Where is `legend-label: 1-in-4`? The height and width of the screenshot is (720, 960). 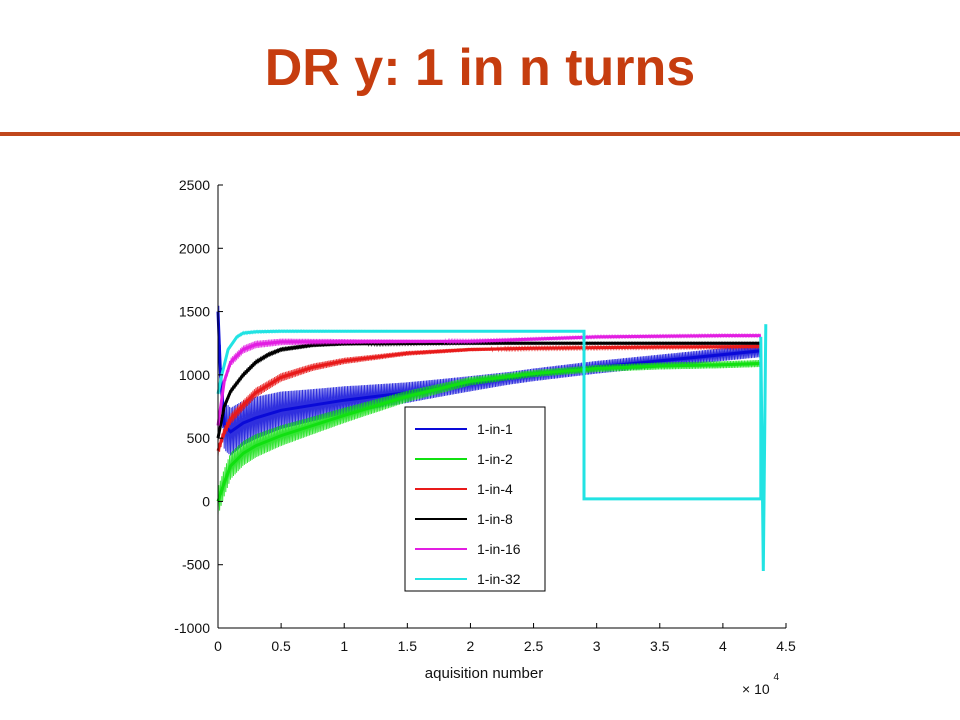 legend-label: 1-in-4 is located at coordinates (495, 489).